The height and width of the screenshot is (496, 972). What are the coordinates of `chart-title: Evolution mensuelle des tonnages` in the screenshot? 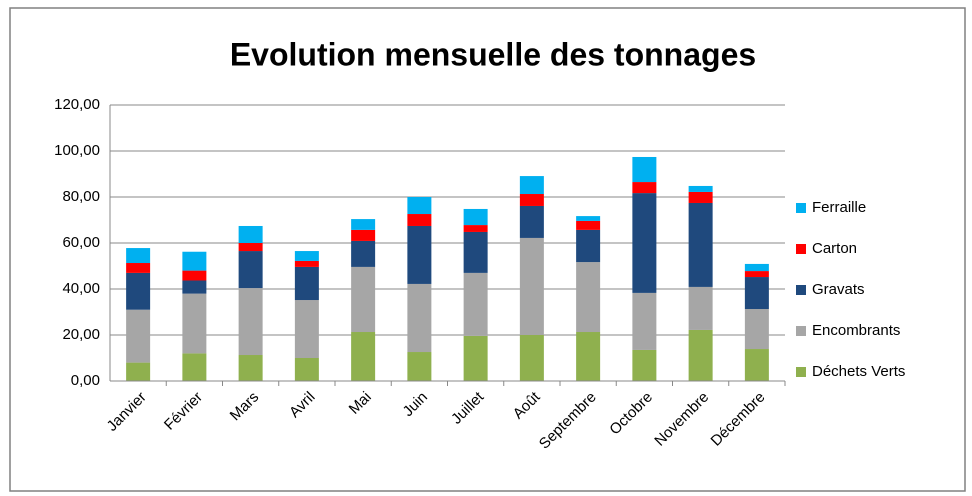 It's located at (493, 54).